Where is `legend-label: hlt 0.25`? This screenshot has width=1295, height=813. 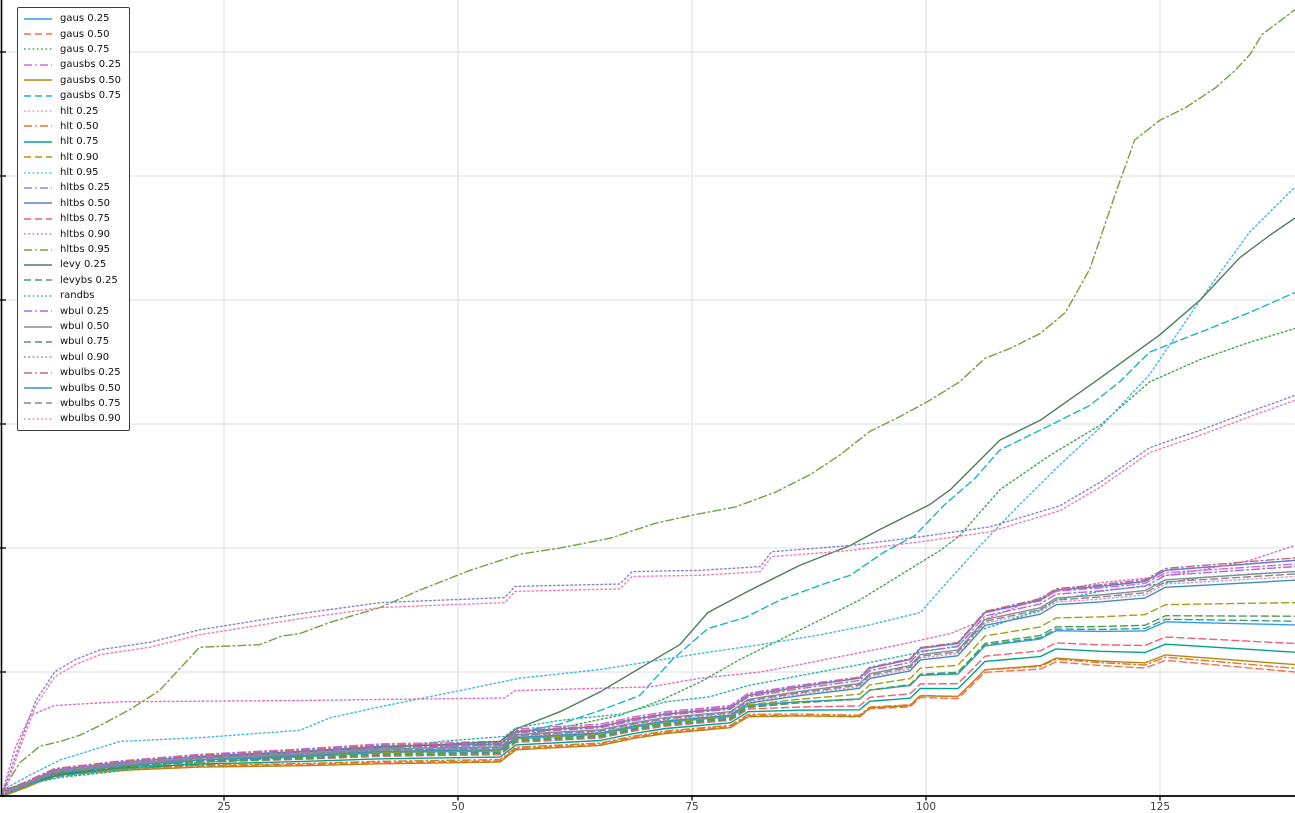 legend-label: hlt 0.25 is located at coordinates (79, 111).